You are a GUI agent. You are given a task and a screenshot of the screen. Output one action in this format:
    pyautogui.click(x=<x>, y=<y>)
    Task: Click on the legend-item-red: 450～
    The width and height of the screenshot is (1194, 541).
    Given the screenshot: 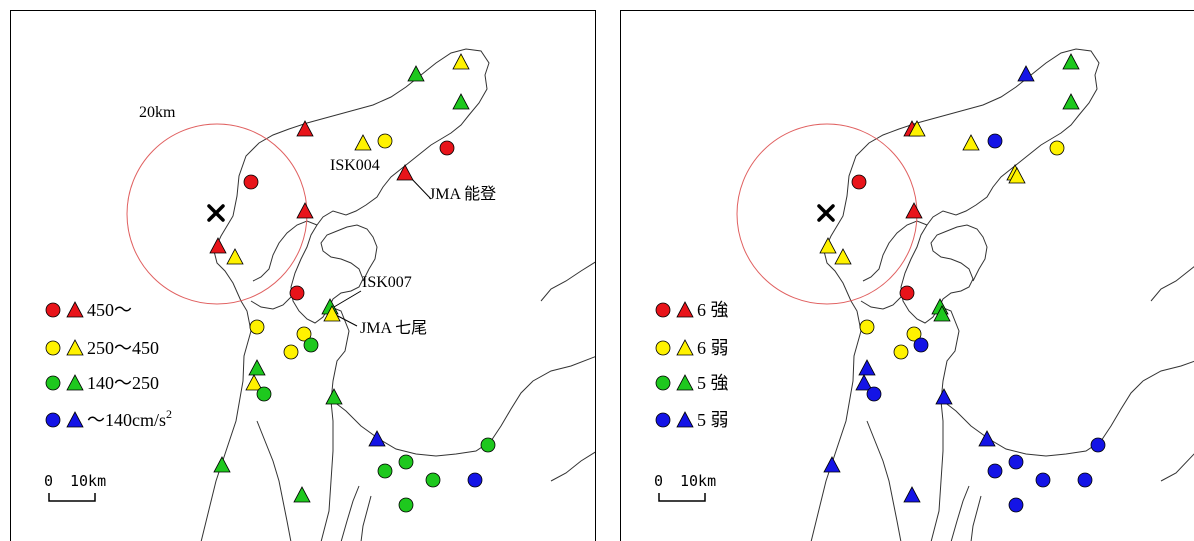 What is the action you would take?
    pyautogui.click(x=88, y=310)
    